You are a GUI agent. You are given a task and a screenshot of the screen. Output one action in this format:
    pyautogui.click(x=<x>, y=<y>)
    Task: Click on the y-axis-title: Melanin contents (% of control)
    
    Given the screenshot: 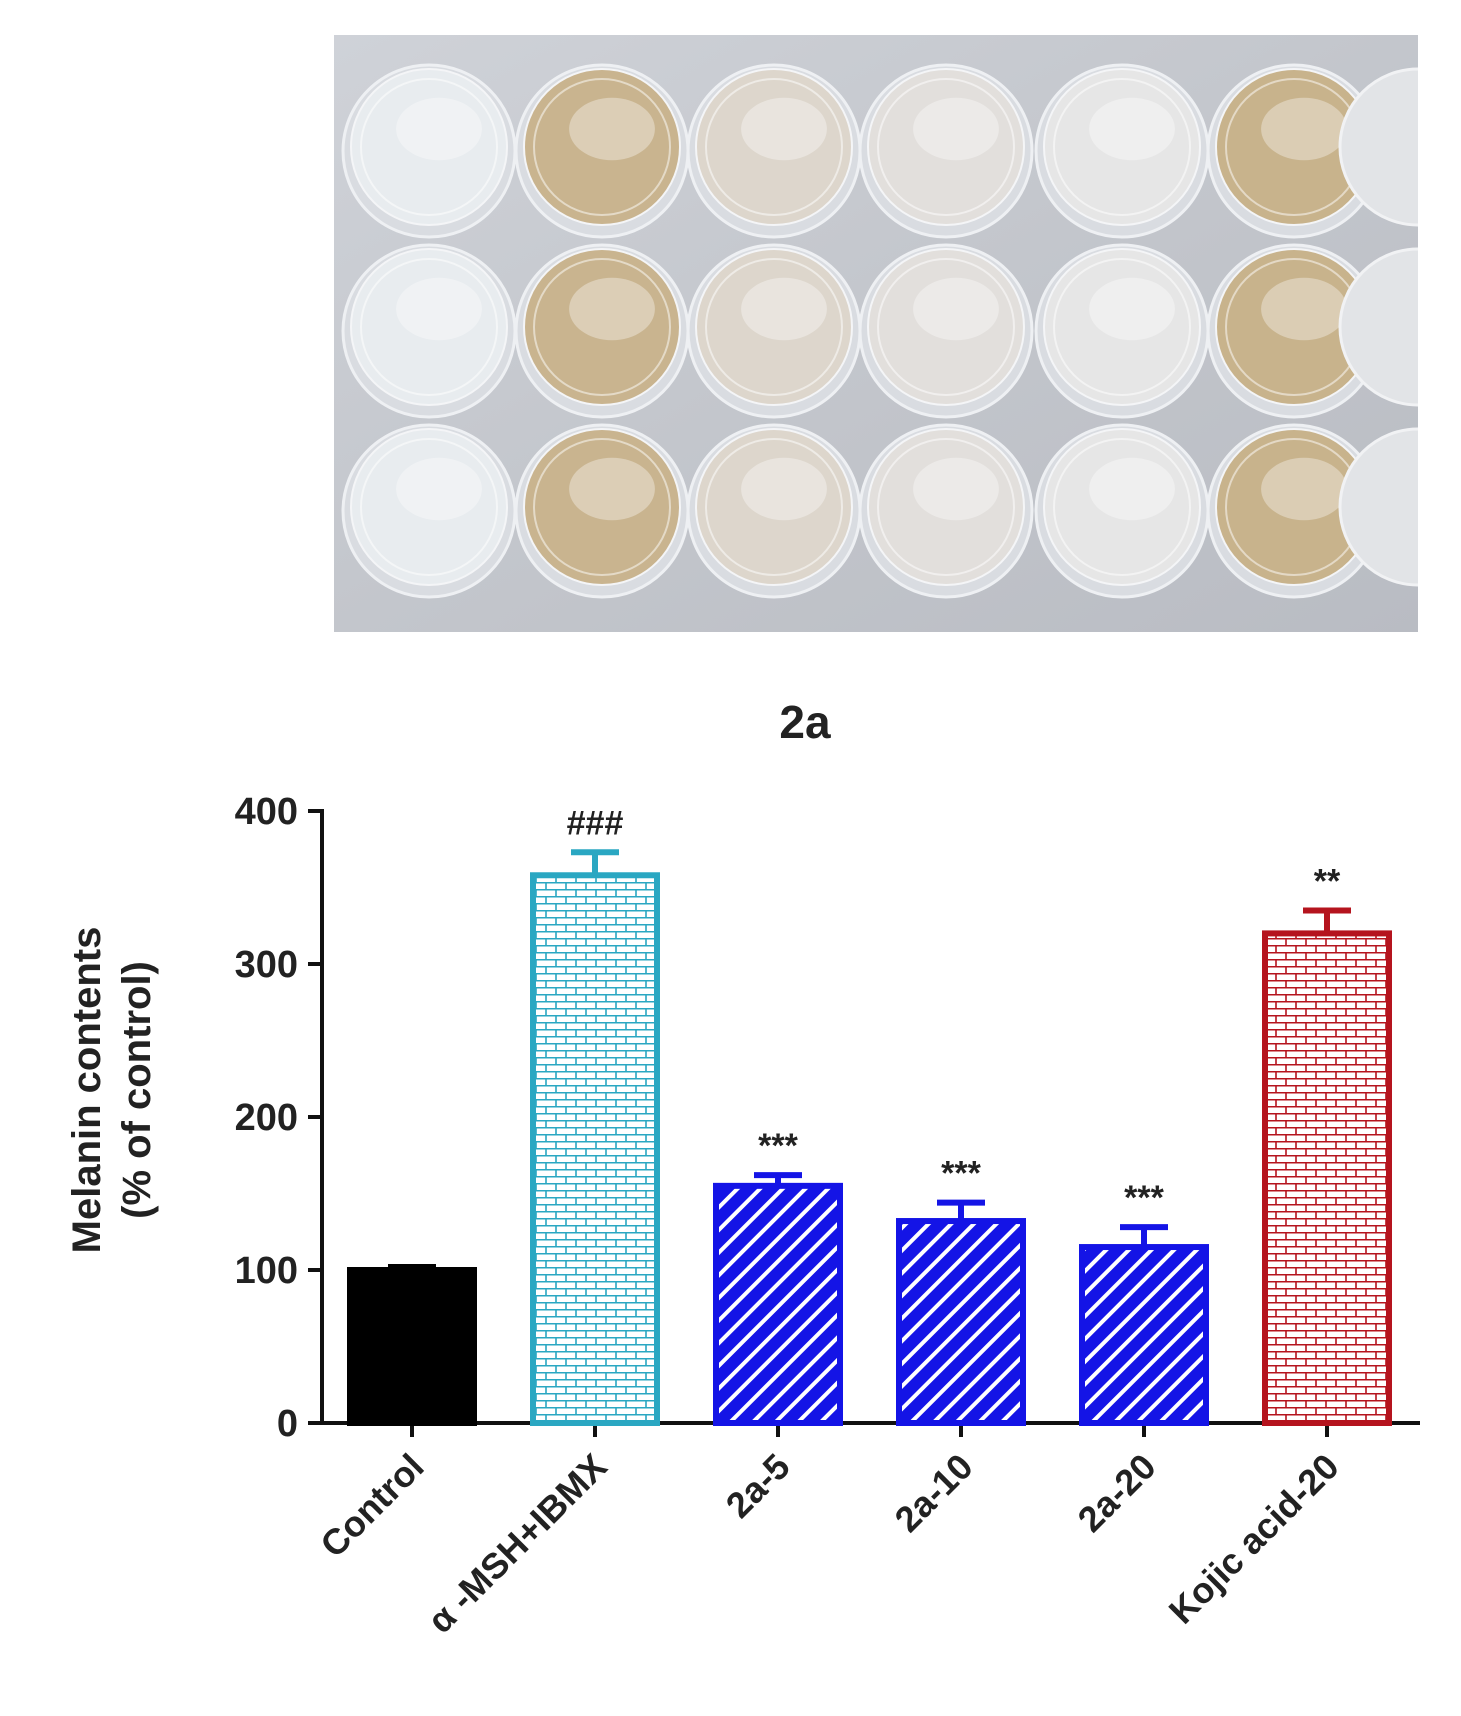 What is the action you would take?
    pyautogui.click(x=112, y=1090)
    